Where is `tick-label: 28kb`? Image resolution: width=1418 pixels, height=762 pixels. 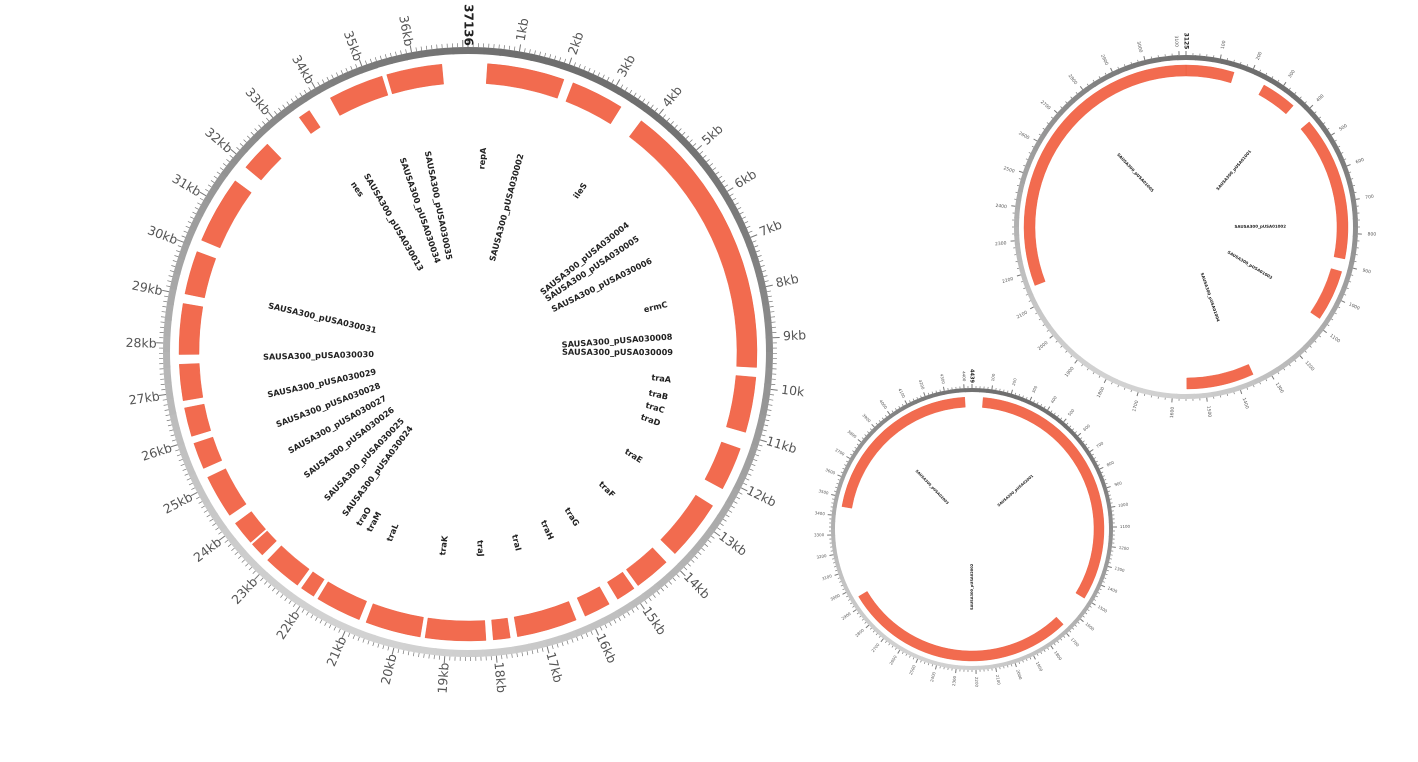 tick-label: 28kb is located at coordinates (141, 343).